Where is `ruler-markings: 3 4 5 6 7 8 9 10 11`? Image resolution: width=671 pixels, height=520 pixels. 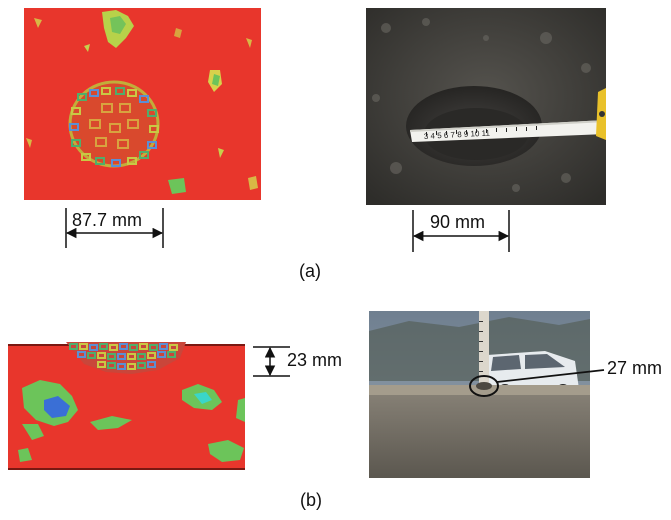
ruler-markings: 3 4 5 6 7 8 9 10 11 is located at coordinates (457, 135).